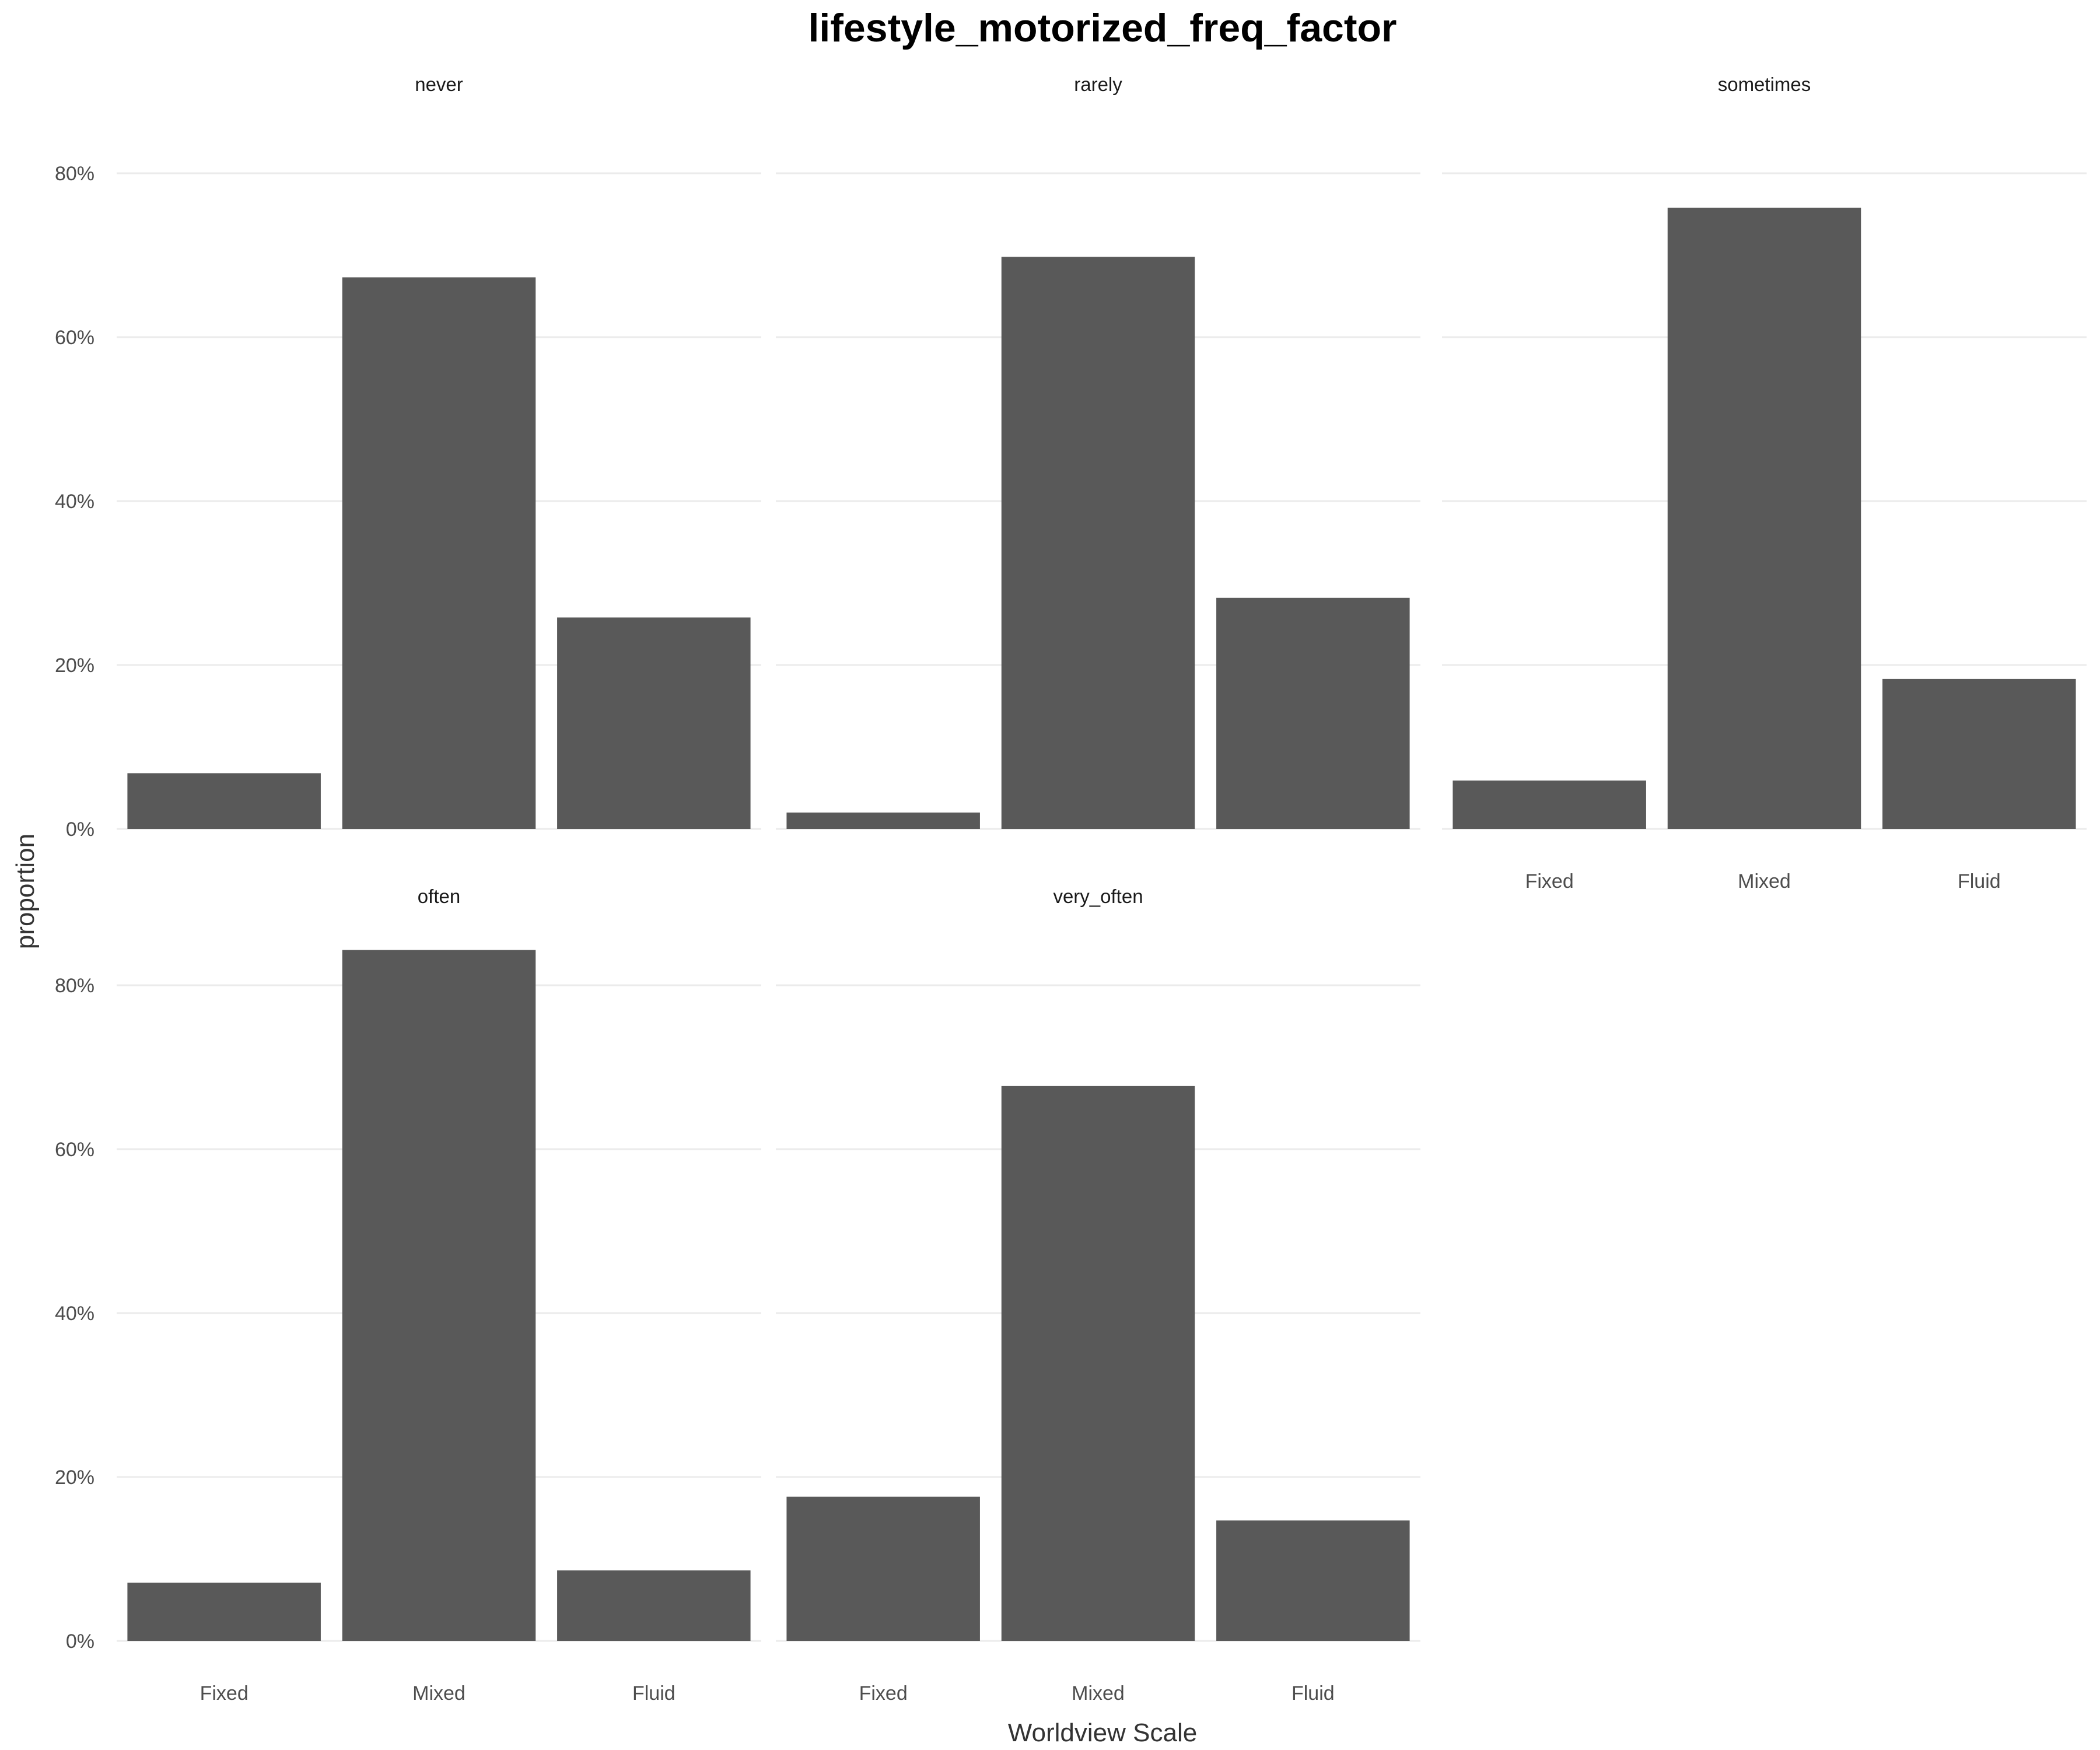 Image resolution: width=2100 pixels, height=1750 pixels. I want to click on bar-very_often-mixed, so click(1098, 1363).